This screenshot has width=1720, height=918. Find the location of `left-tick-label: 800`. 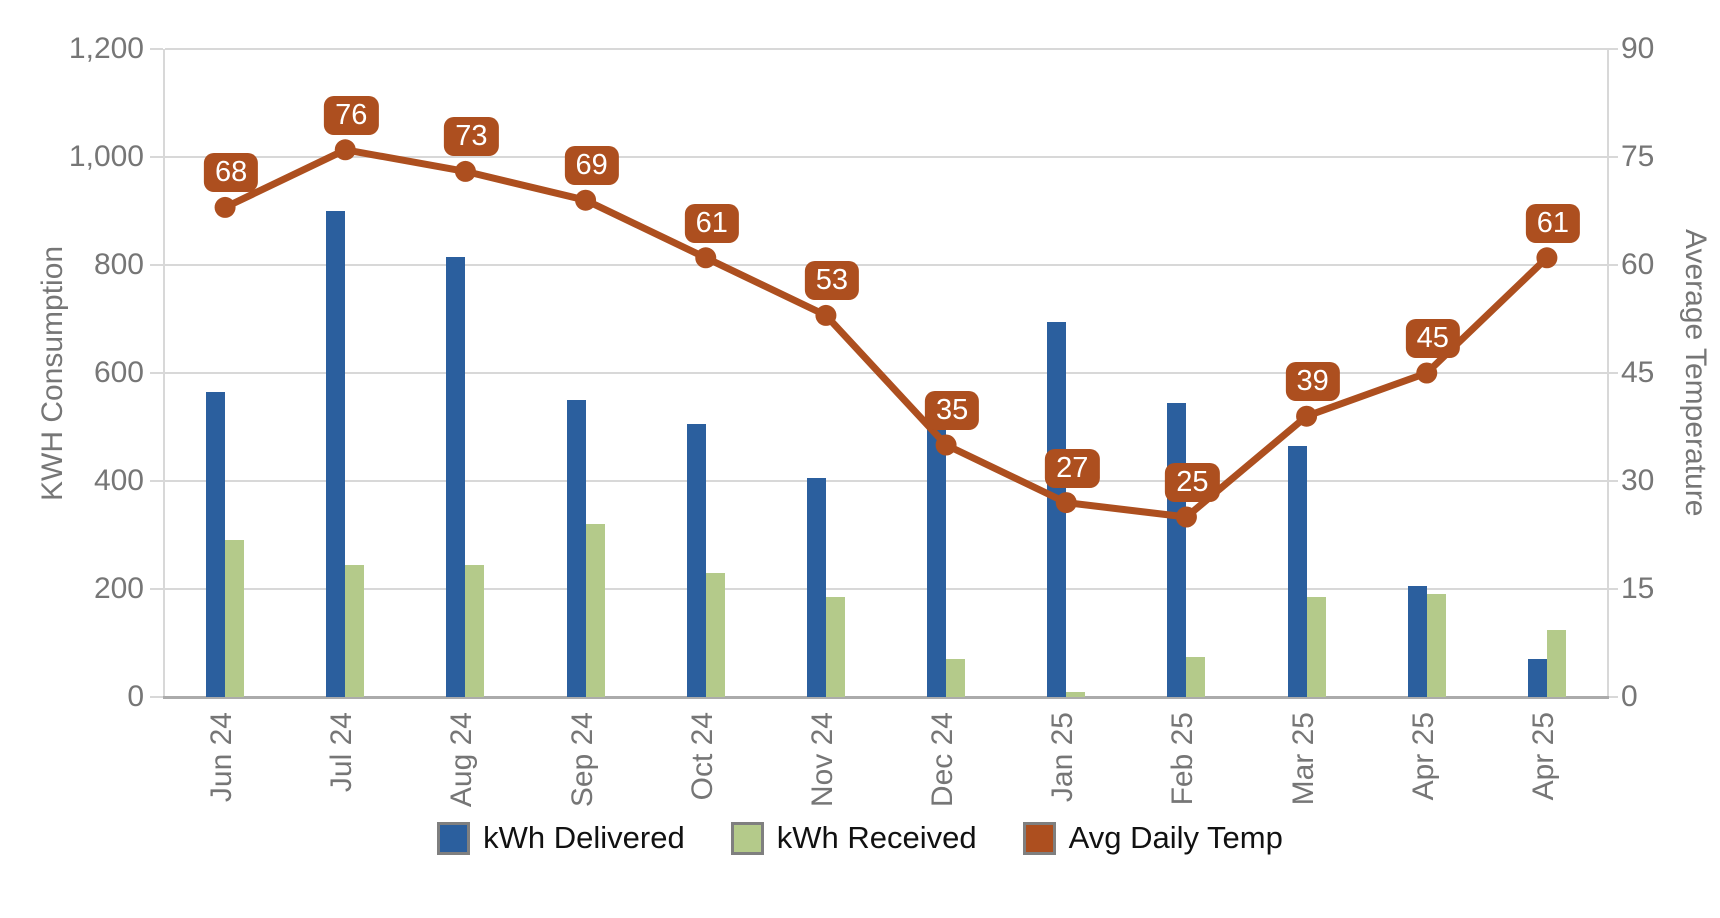

left-tick-label: 800 is located at coordinates (118, 264).